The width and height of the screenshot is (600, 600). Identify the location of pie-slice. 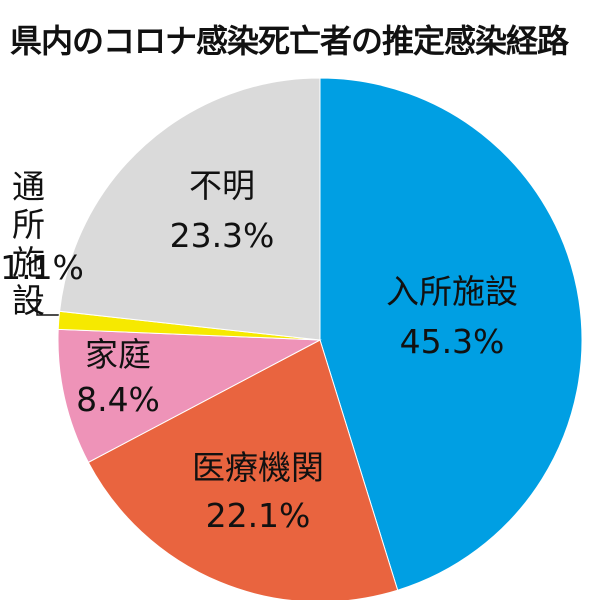
(189, 396).